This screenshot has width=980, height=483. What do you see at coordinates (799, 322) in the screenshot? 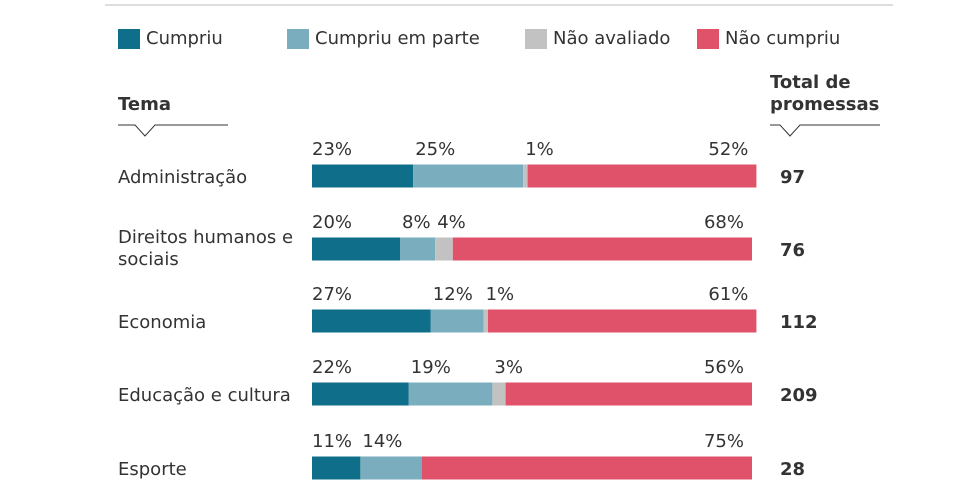
I see `total-value: 112` at bounding box center [799, 322].